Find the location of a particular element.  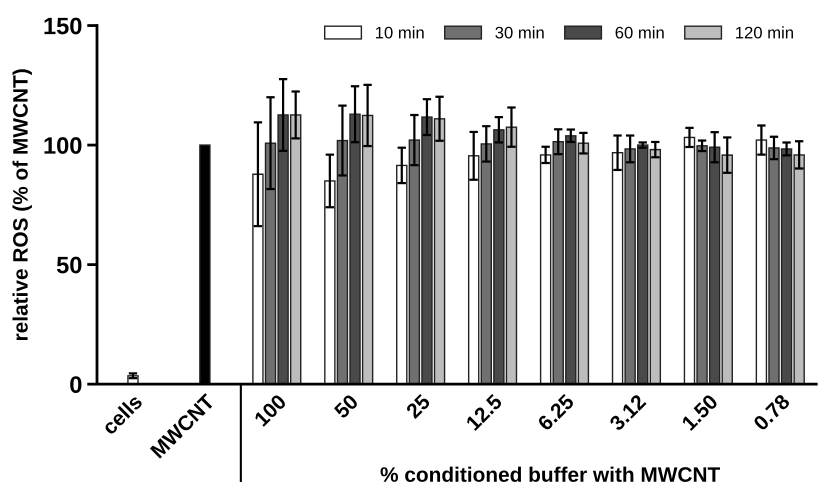

x-tick-label: 100 is located at coordinates (271, 410).